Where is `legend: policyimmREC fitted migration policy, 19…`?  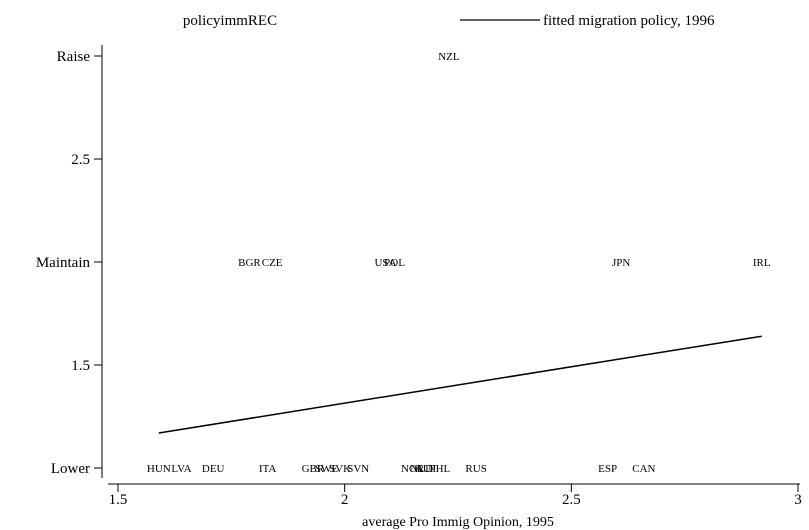
legend: policyimmREC fitted migration policy, 19… is located at coordinates (449, 21).